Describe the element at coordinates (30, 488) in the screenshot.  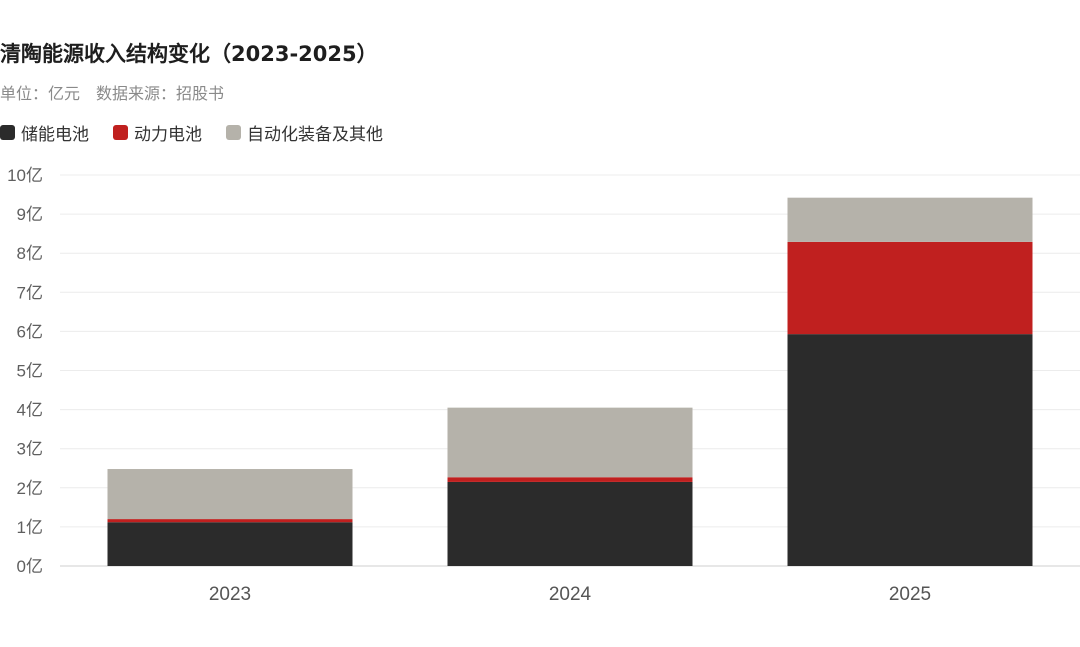
I see `y-tick-label: 2亿` at that location.